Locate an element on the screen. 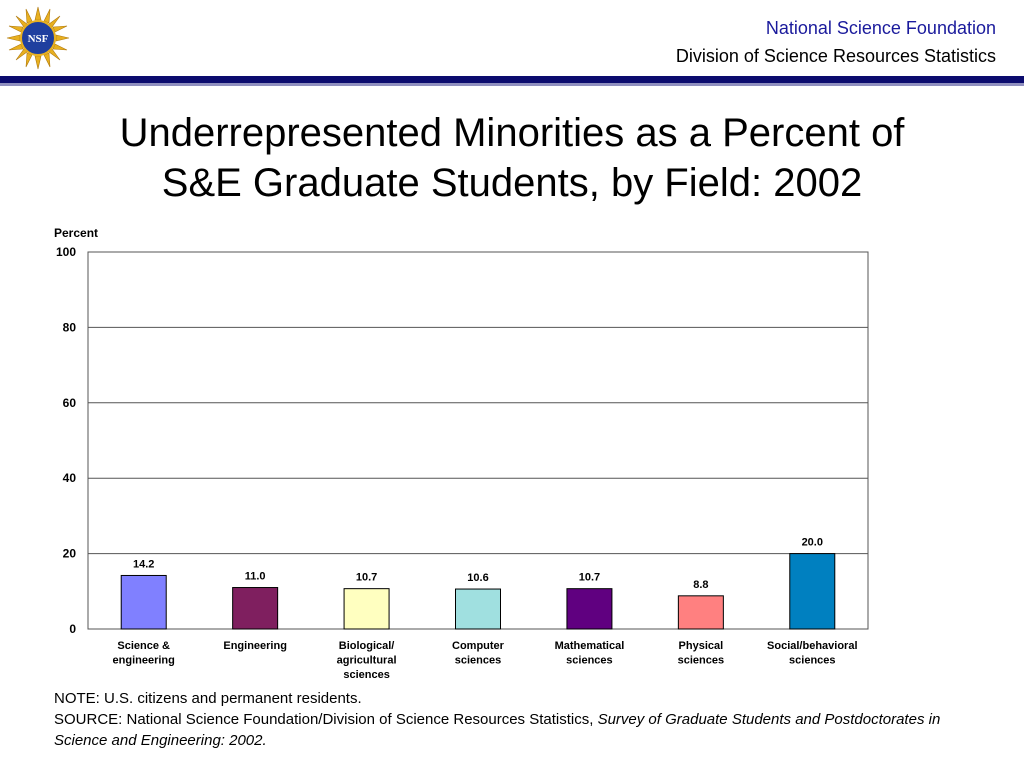 The image size is (1024, 768). y-tick-label: 40 is located at coordinates (70, 478).